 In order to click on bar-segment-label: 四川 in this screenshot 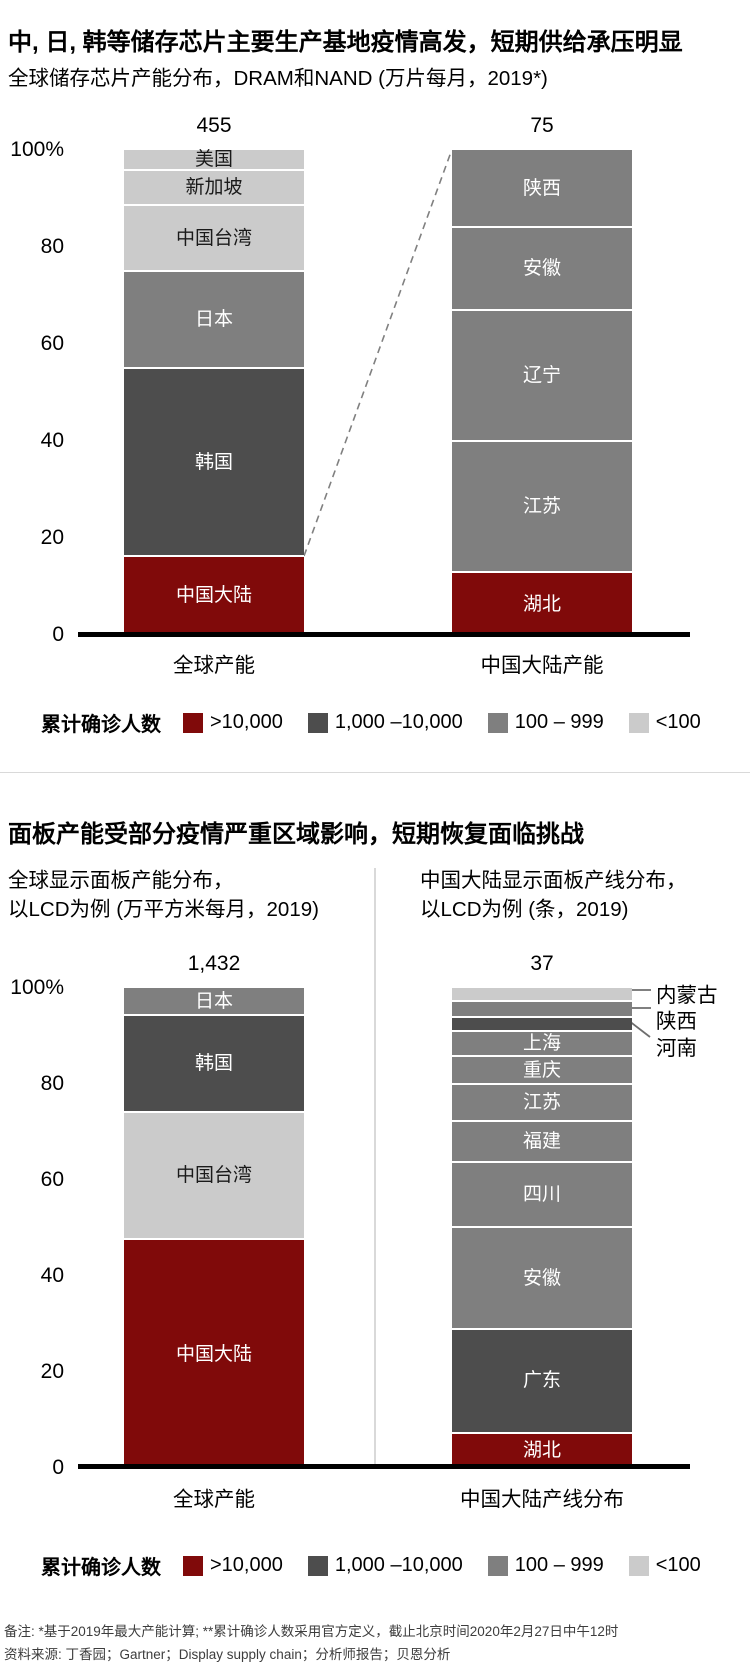, I will do `click(541, 1194)`.